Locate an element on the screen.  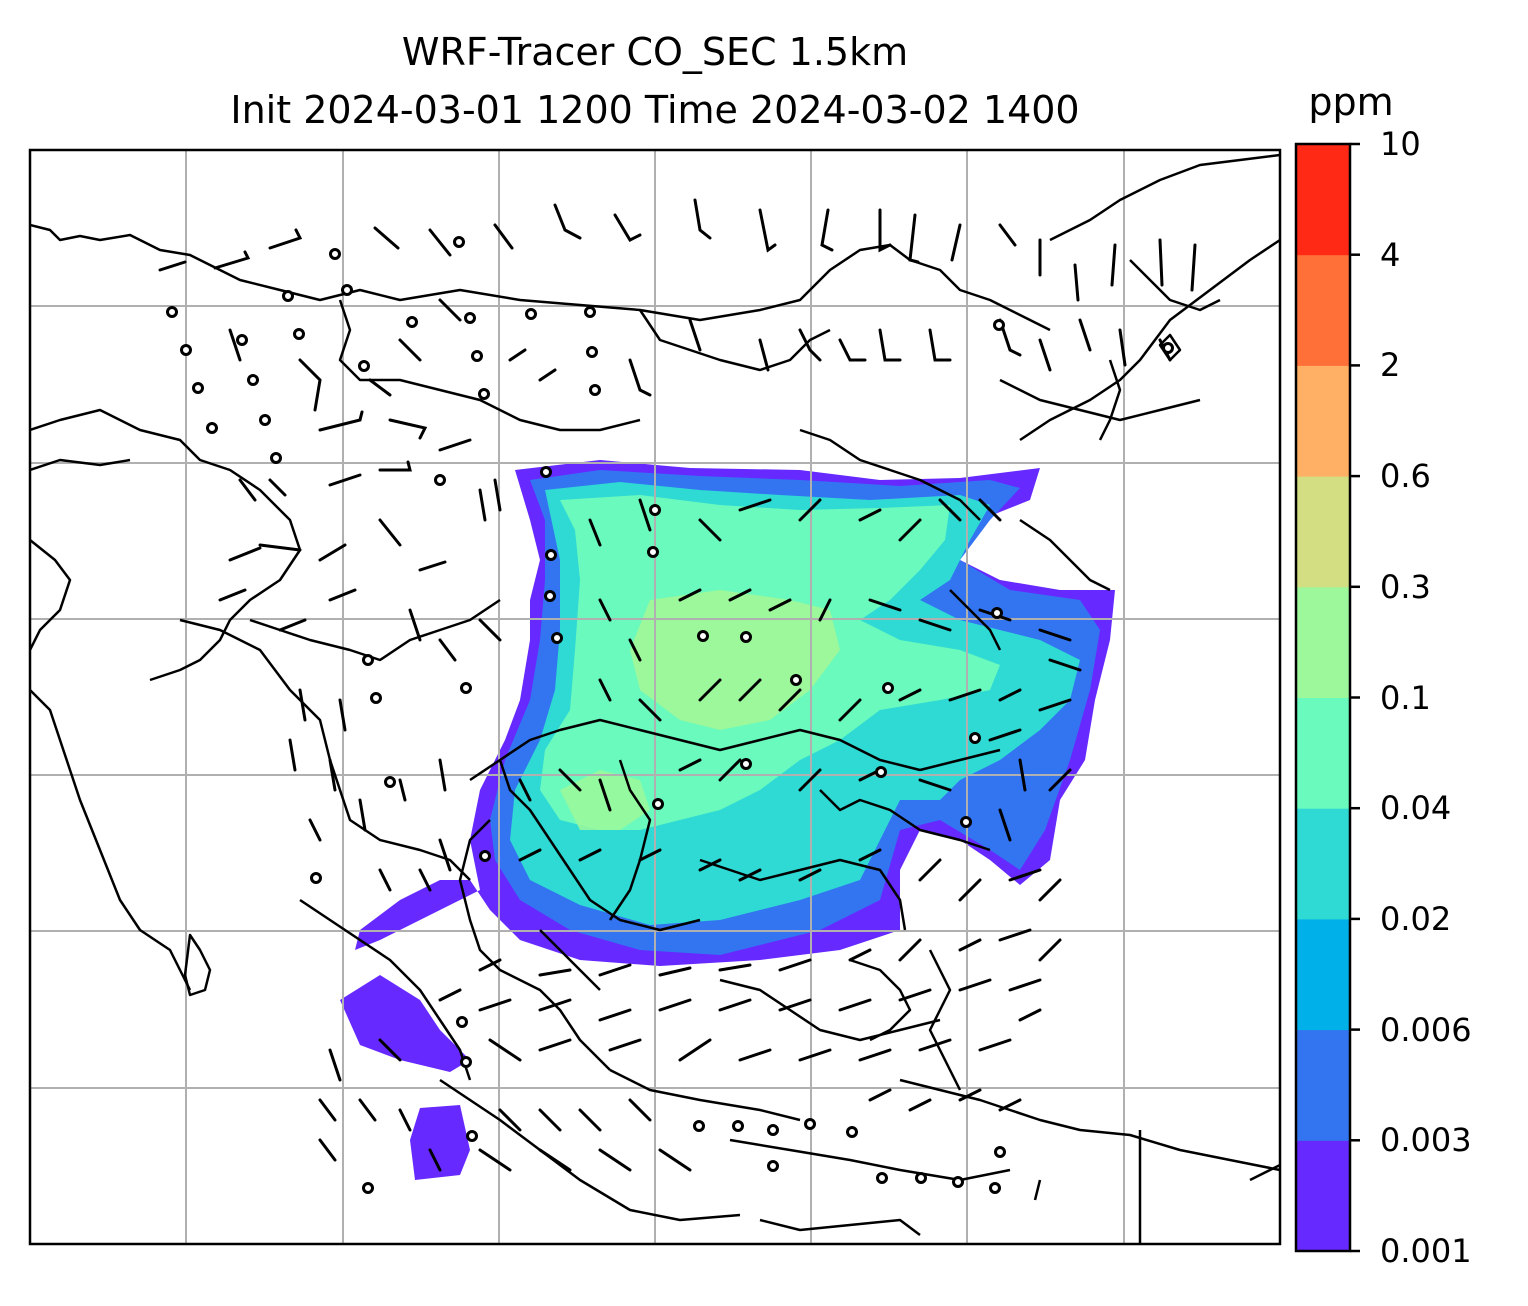
colorbar-tick-label: 0.1 is located at coordinates (1405, 697).